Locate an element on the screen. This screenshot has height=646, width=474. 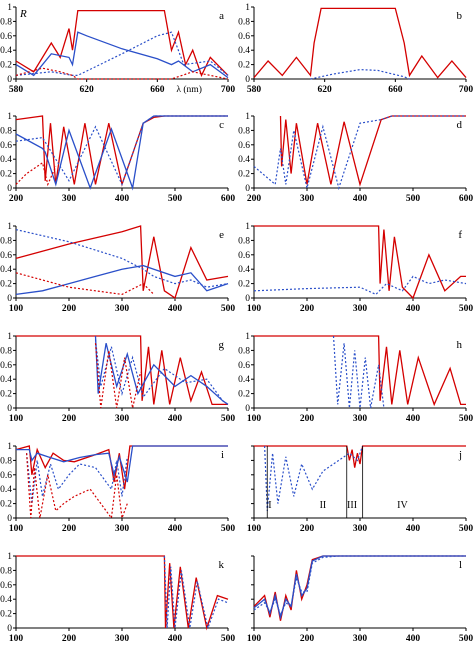
panel-d: 0 0.2 0.4 0.6 0.8 1 200 300 400 500 600 d is located at coordinates (355, 158).